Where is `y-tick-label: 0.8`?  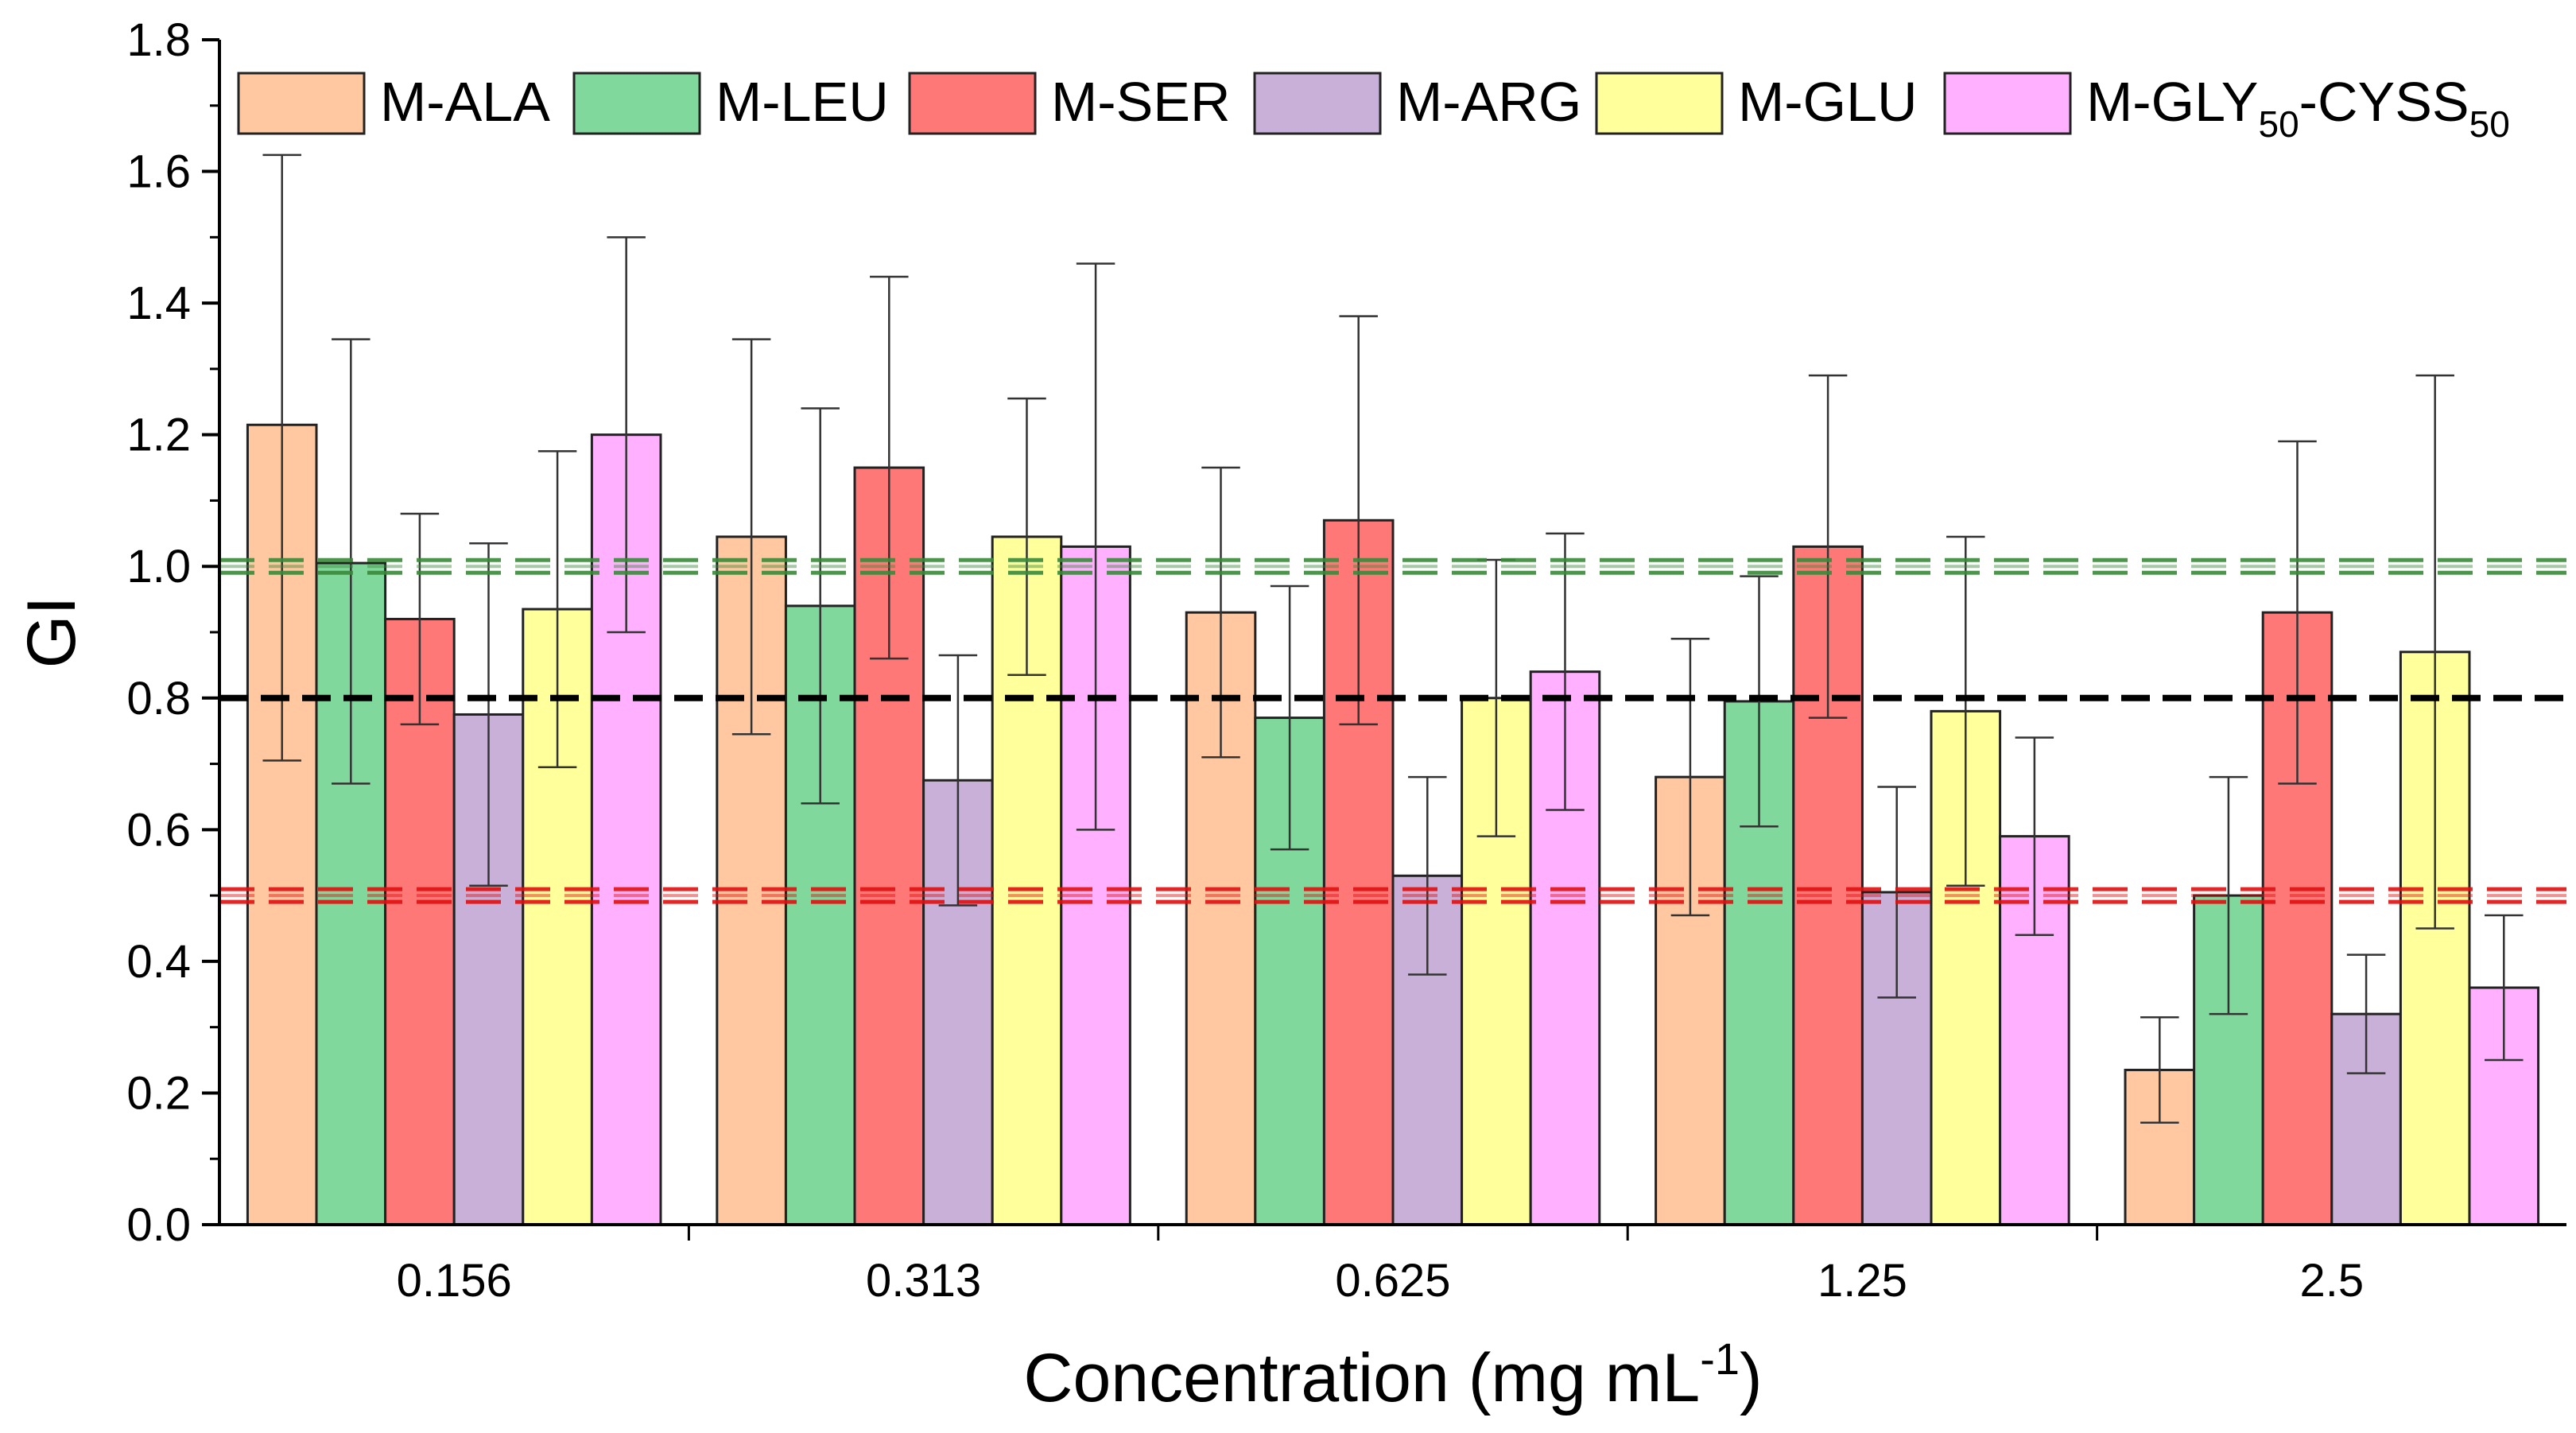
y-tick-label: 0.8 is located at coordinates (158, 698).